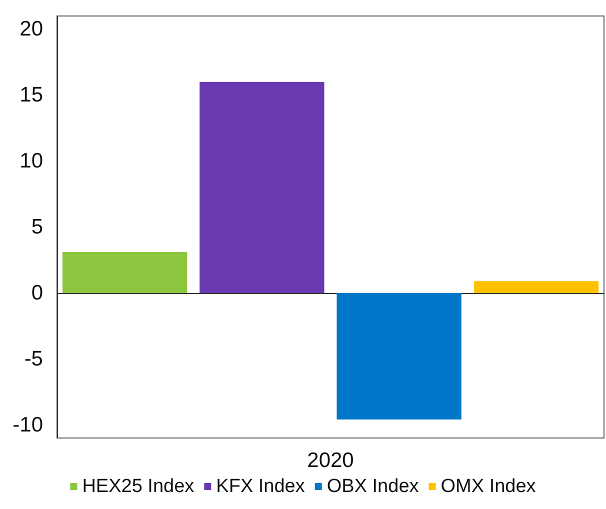 Image resolution: width=606 pixels, height=509 pixels. Describe the element at coordinates (37, 227) in the screenshot. I see `y-tick-label: 5` at that location.